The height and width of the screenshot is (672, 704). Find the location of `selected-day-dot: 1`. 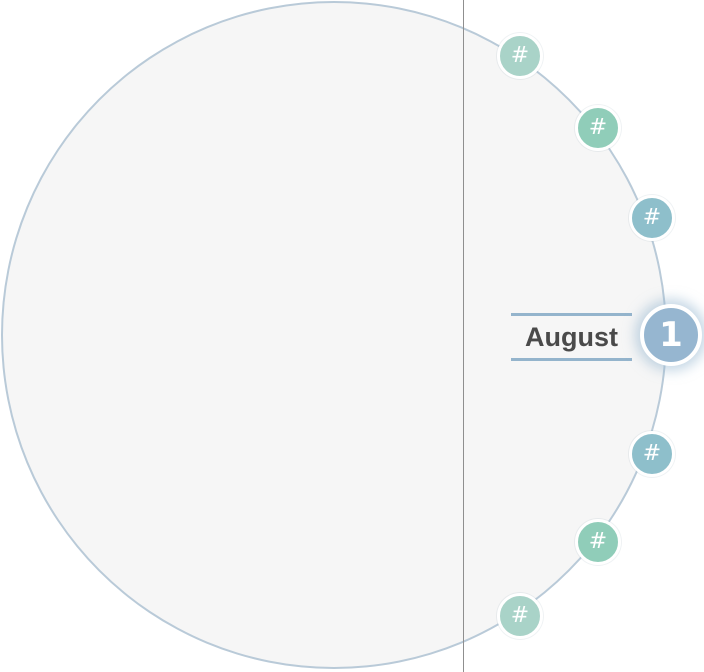

selected-day-dot: 1 is located at coordinates (671, 335).